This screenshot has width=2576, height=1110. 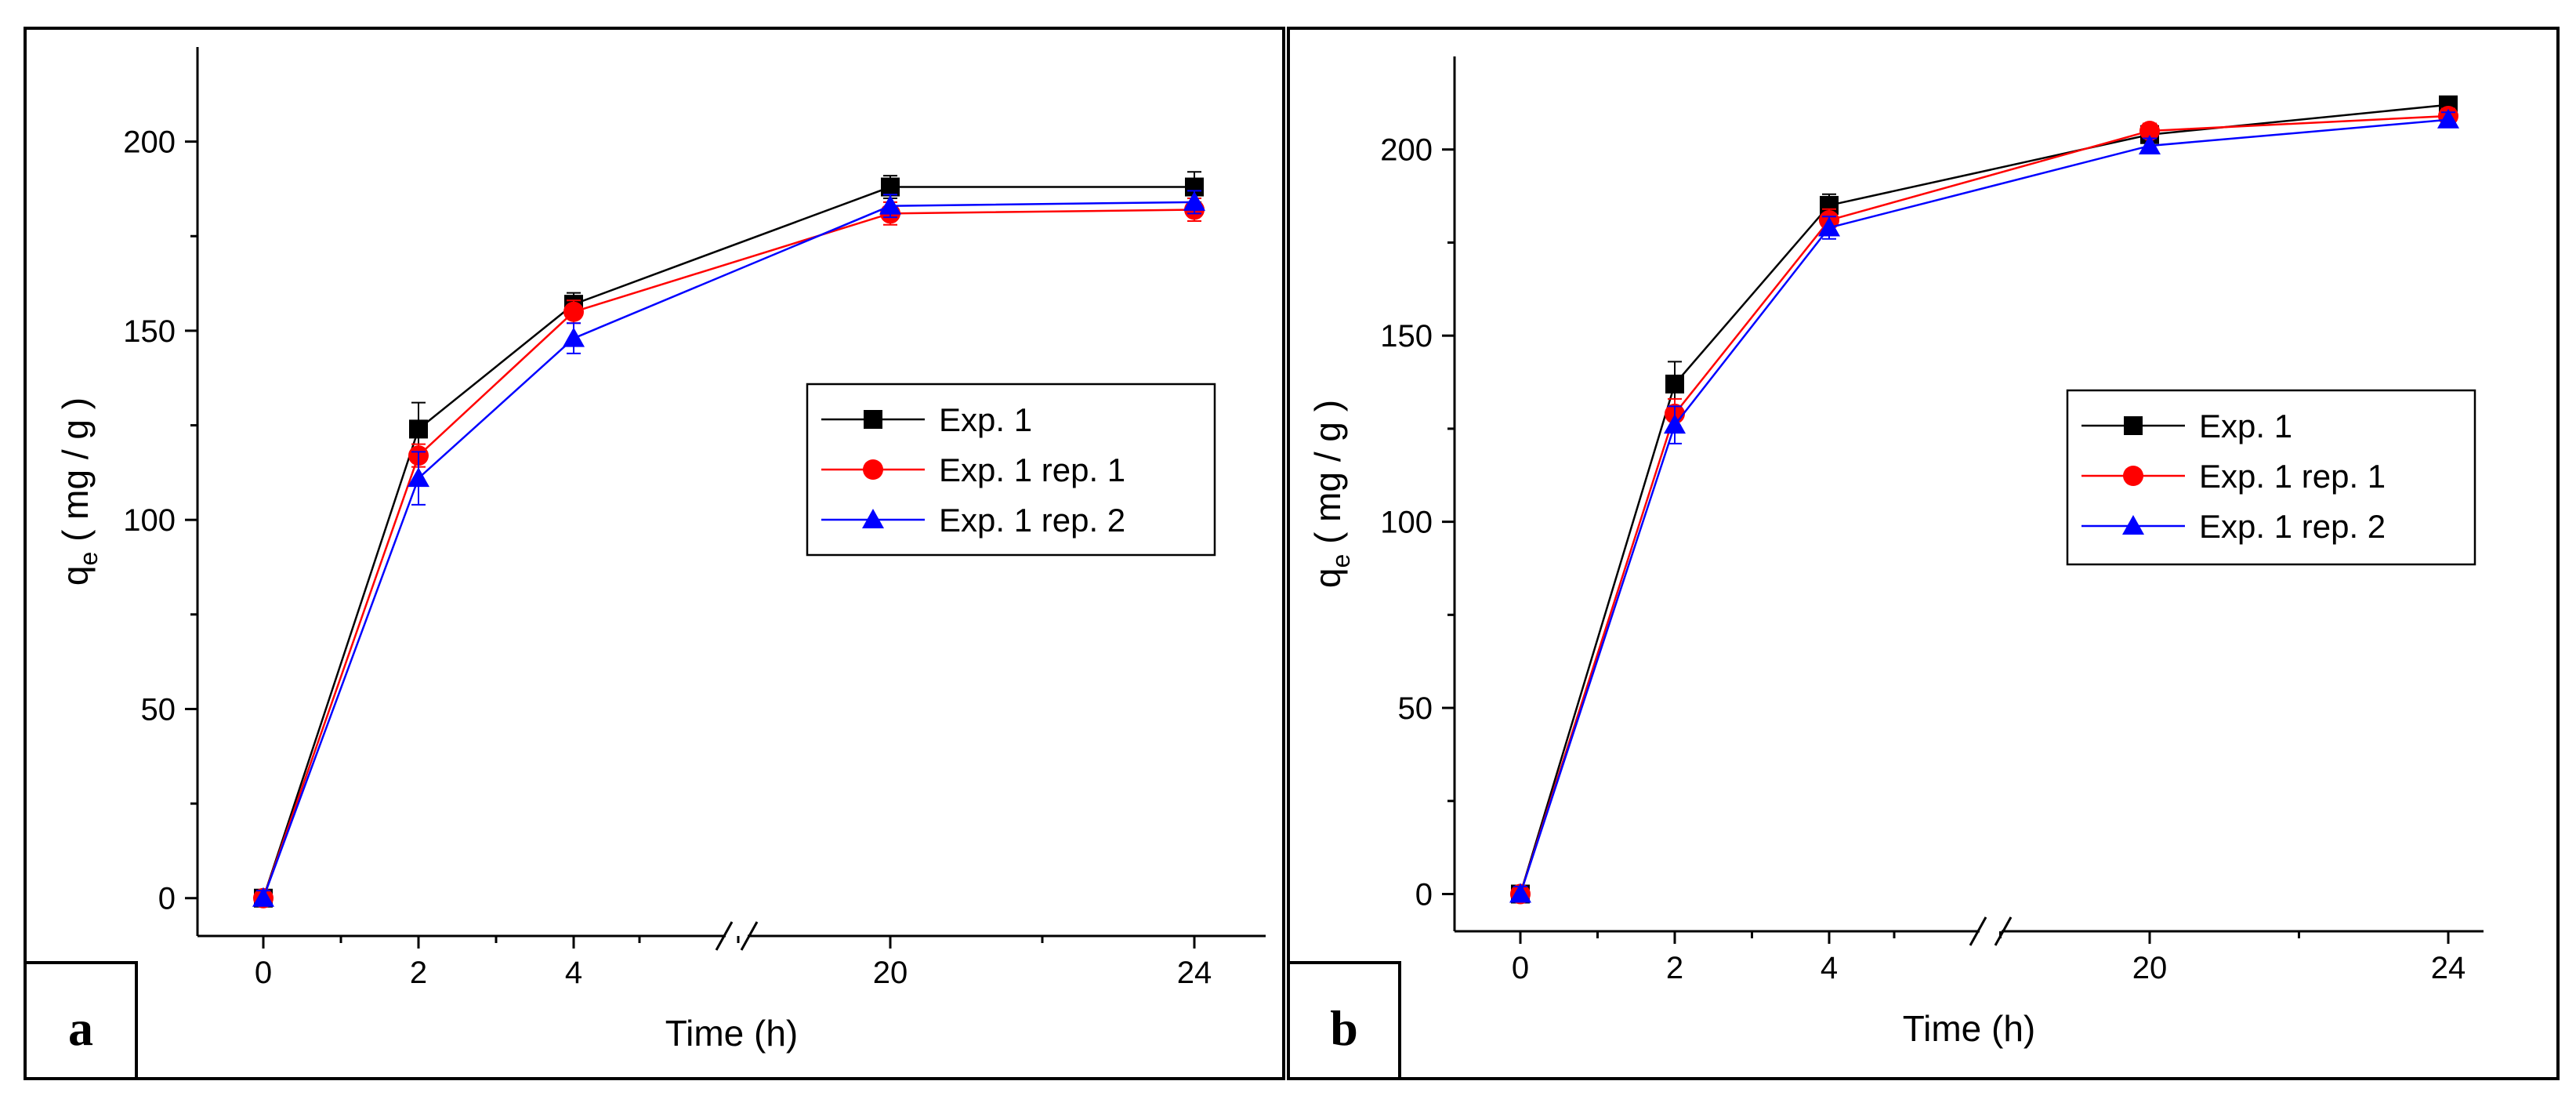 What do you see at coordinates (1344, 1028) in the screenshot?
I see `panel-label: b` at bounding box center [1344, 1028].